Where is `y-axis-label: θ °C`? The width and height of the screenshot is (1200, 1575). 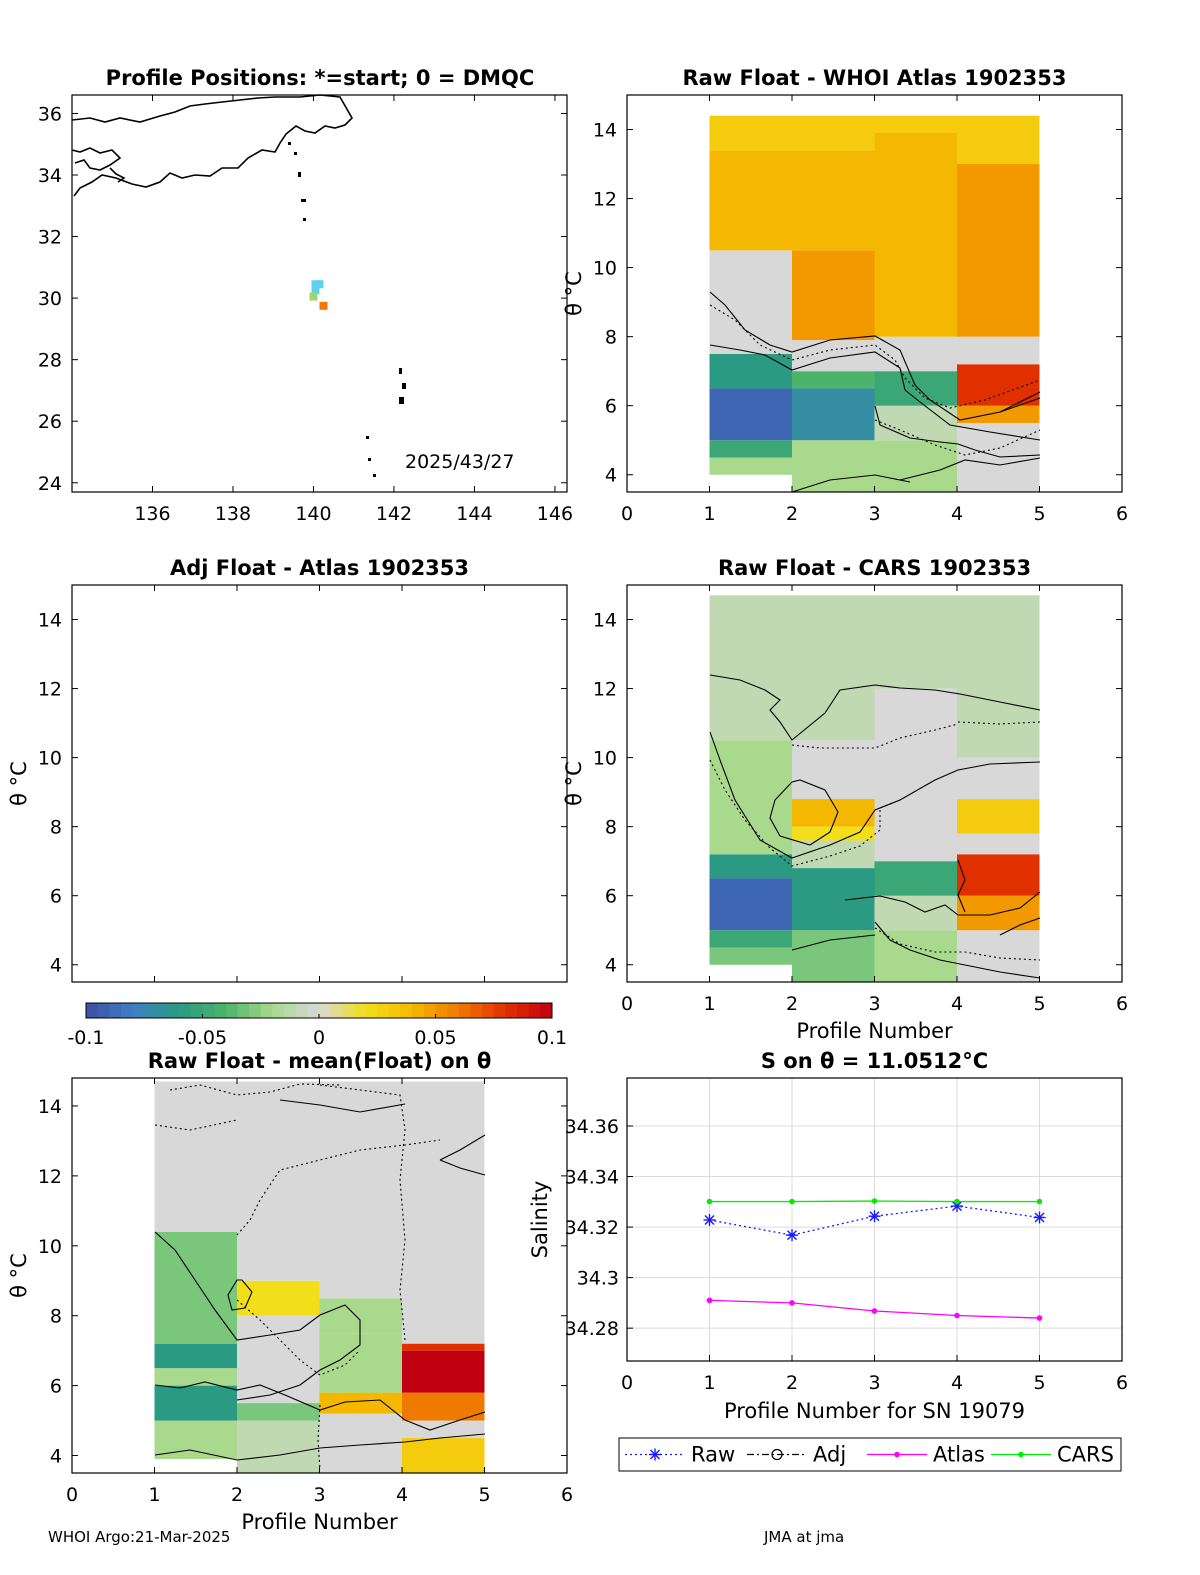
y-axis-label: θ °C is located at coordinates (19, 783).